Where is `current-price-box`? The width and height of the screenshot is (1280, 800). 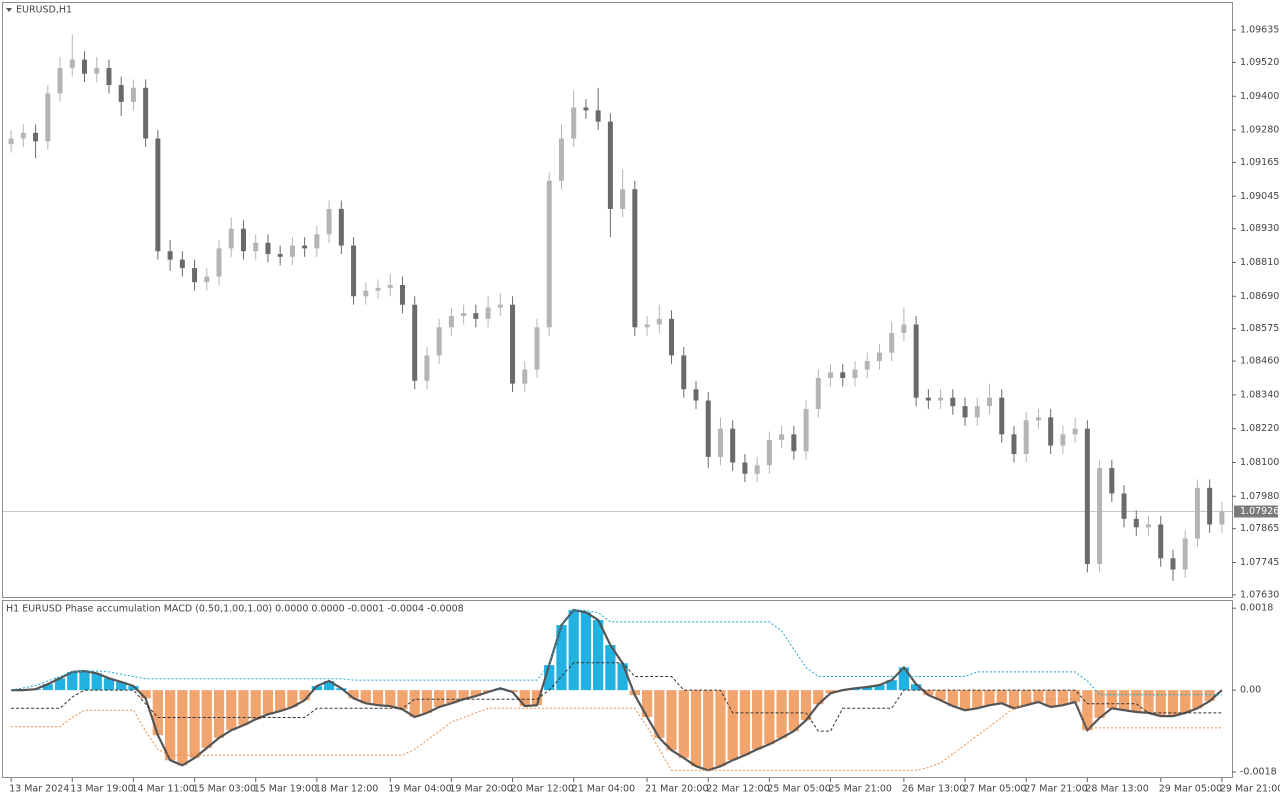
current-price-box is located at coordinates (1256, 511).